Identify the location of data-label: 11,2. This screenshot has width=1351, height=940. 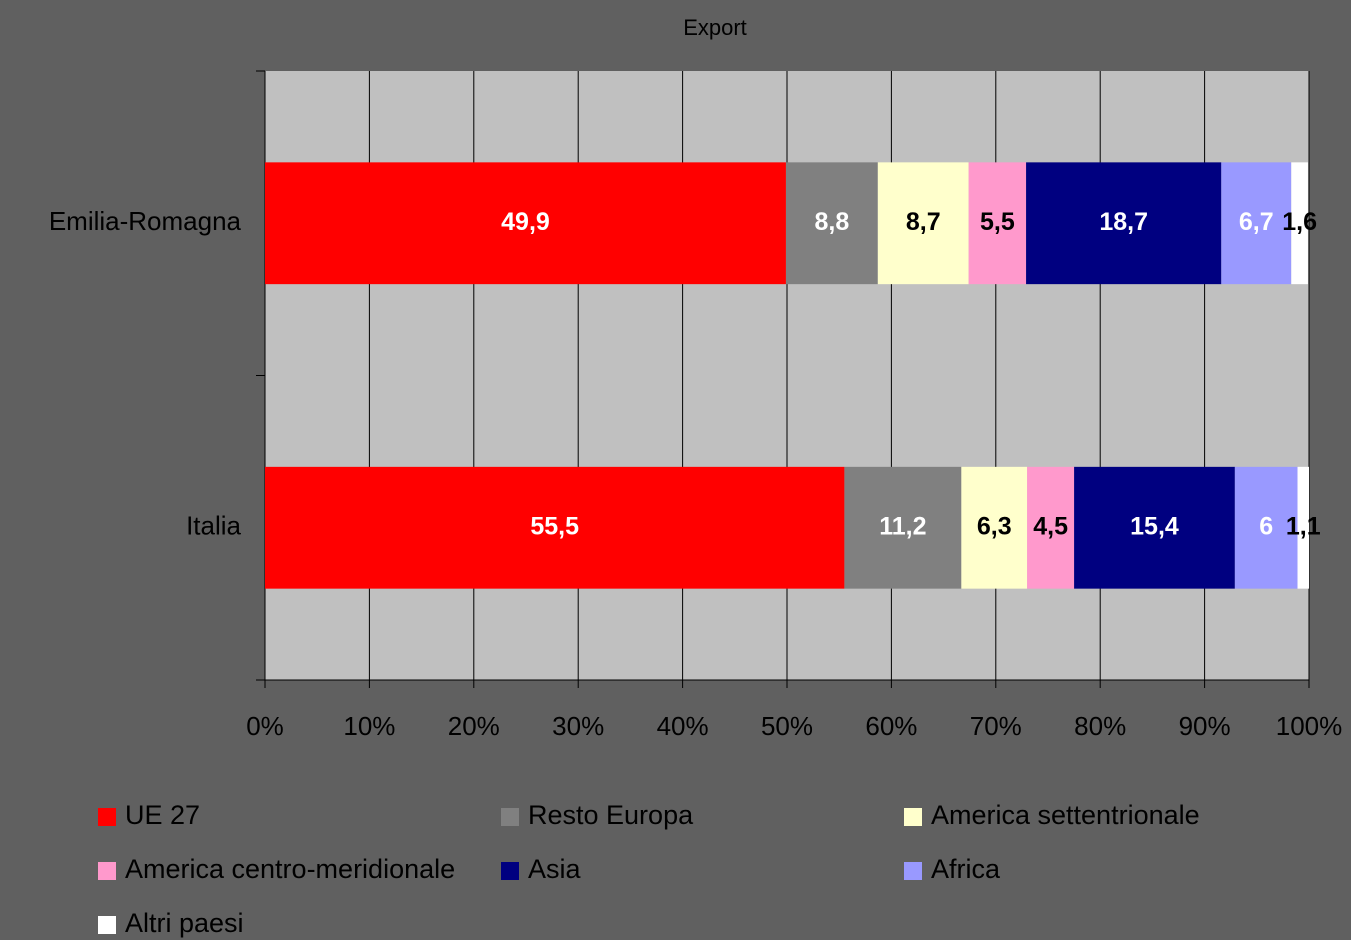
(902, 526).